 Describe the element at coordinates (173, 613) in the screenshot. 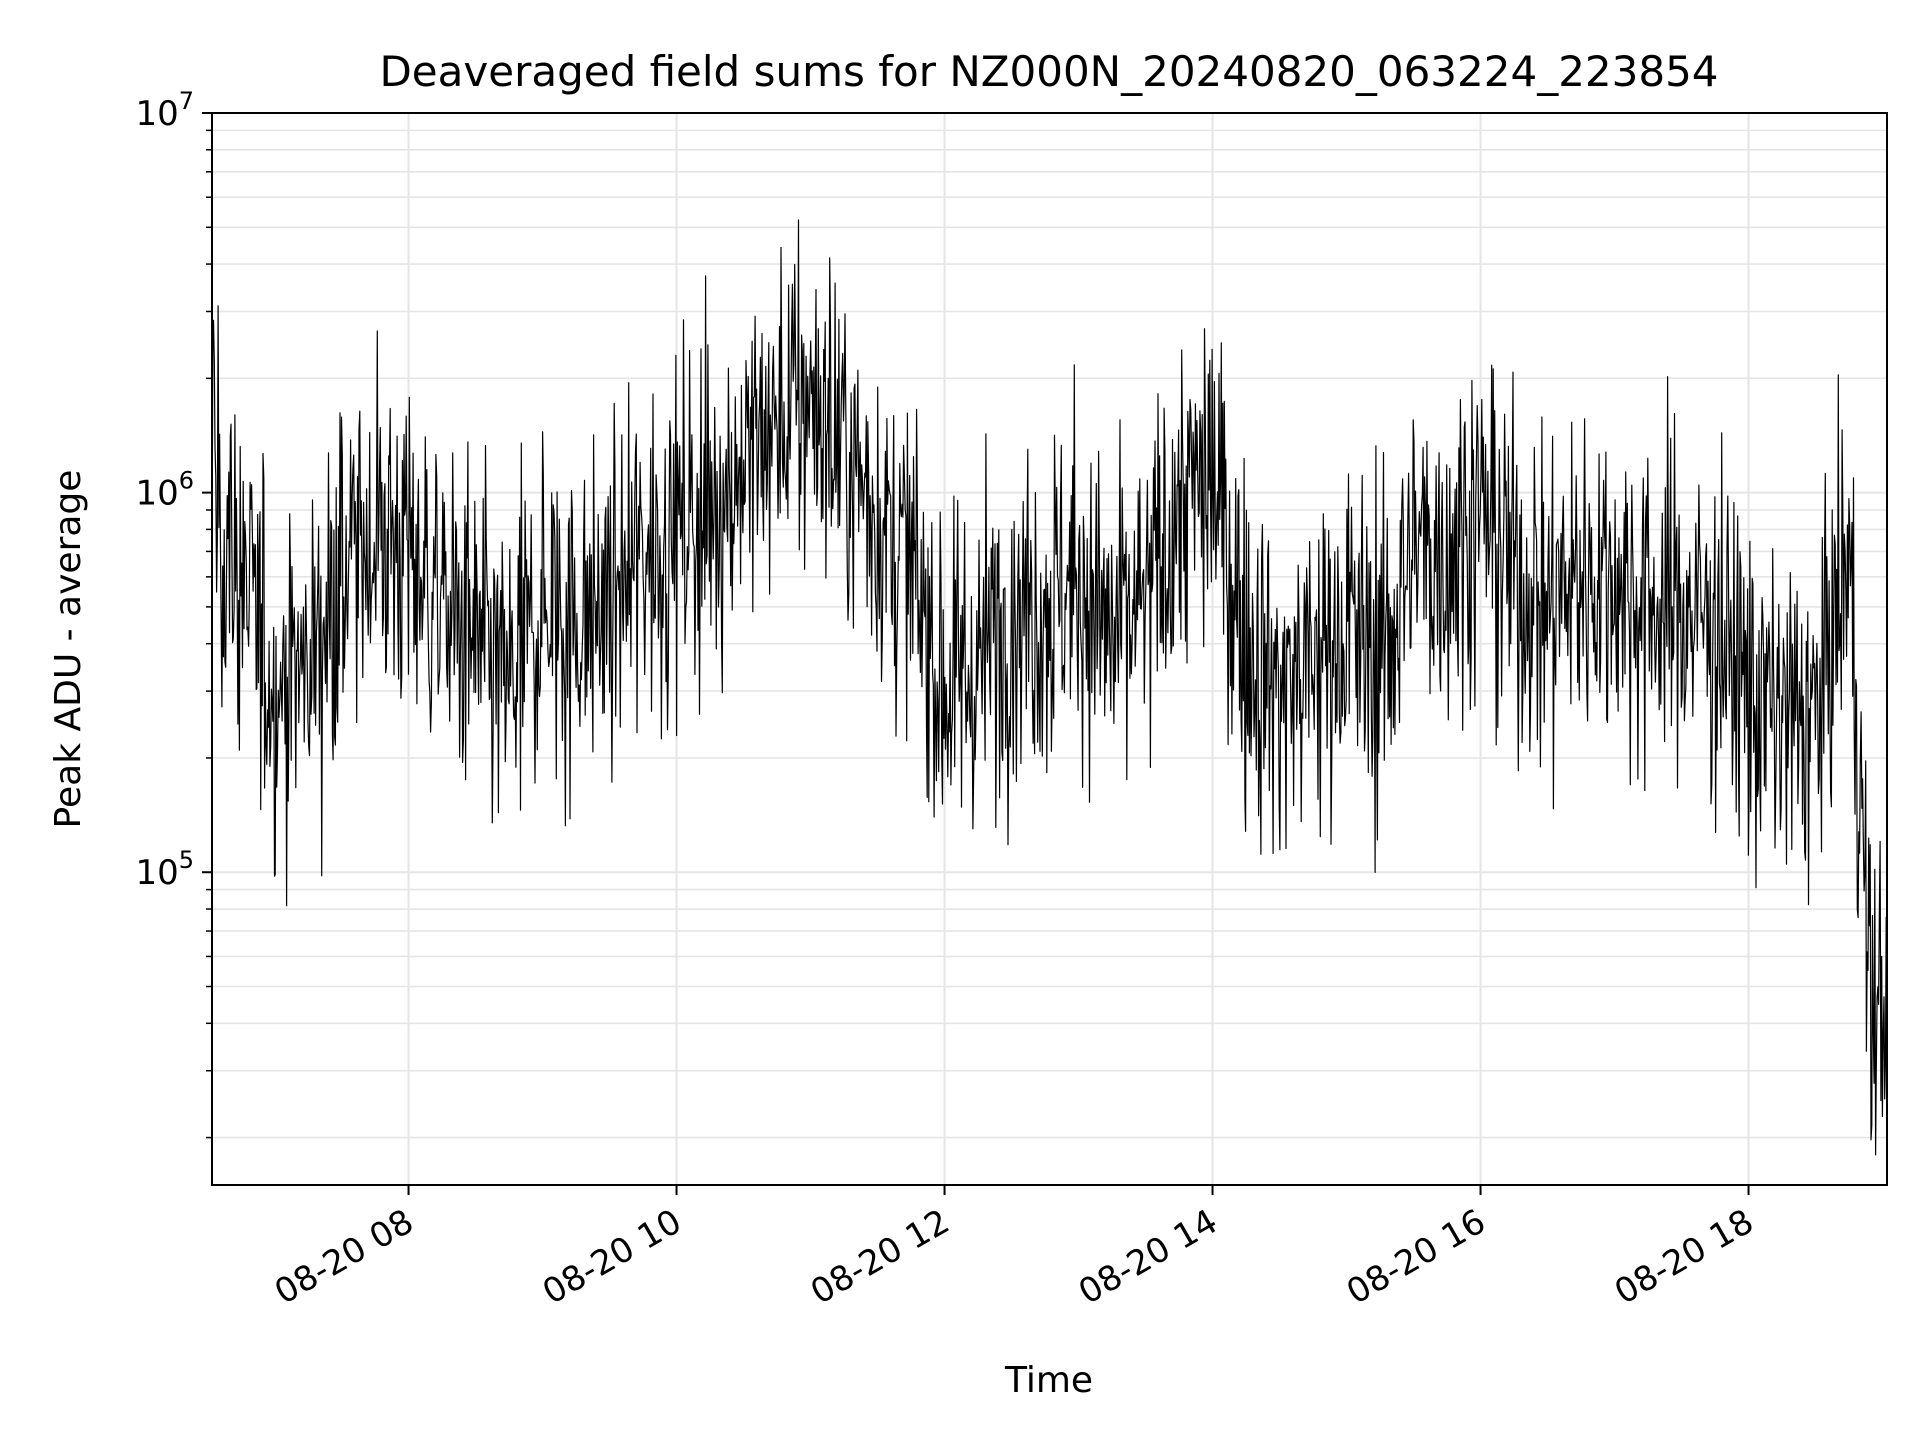

I see `y-axis: 10⁵ 10⁶ 10⁷` at that location.